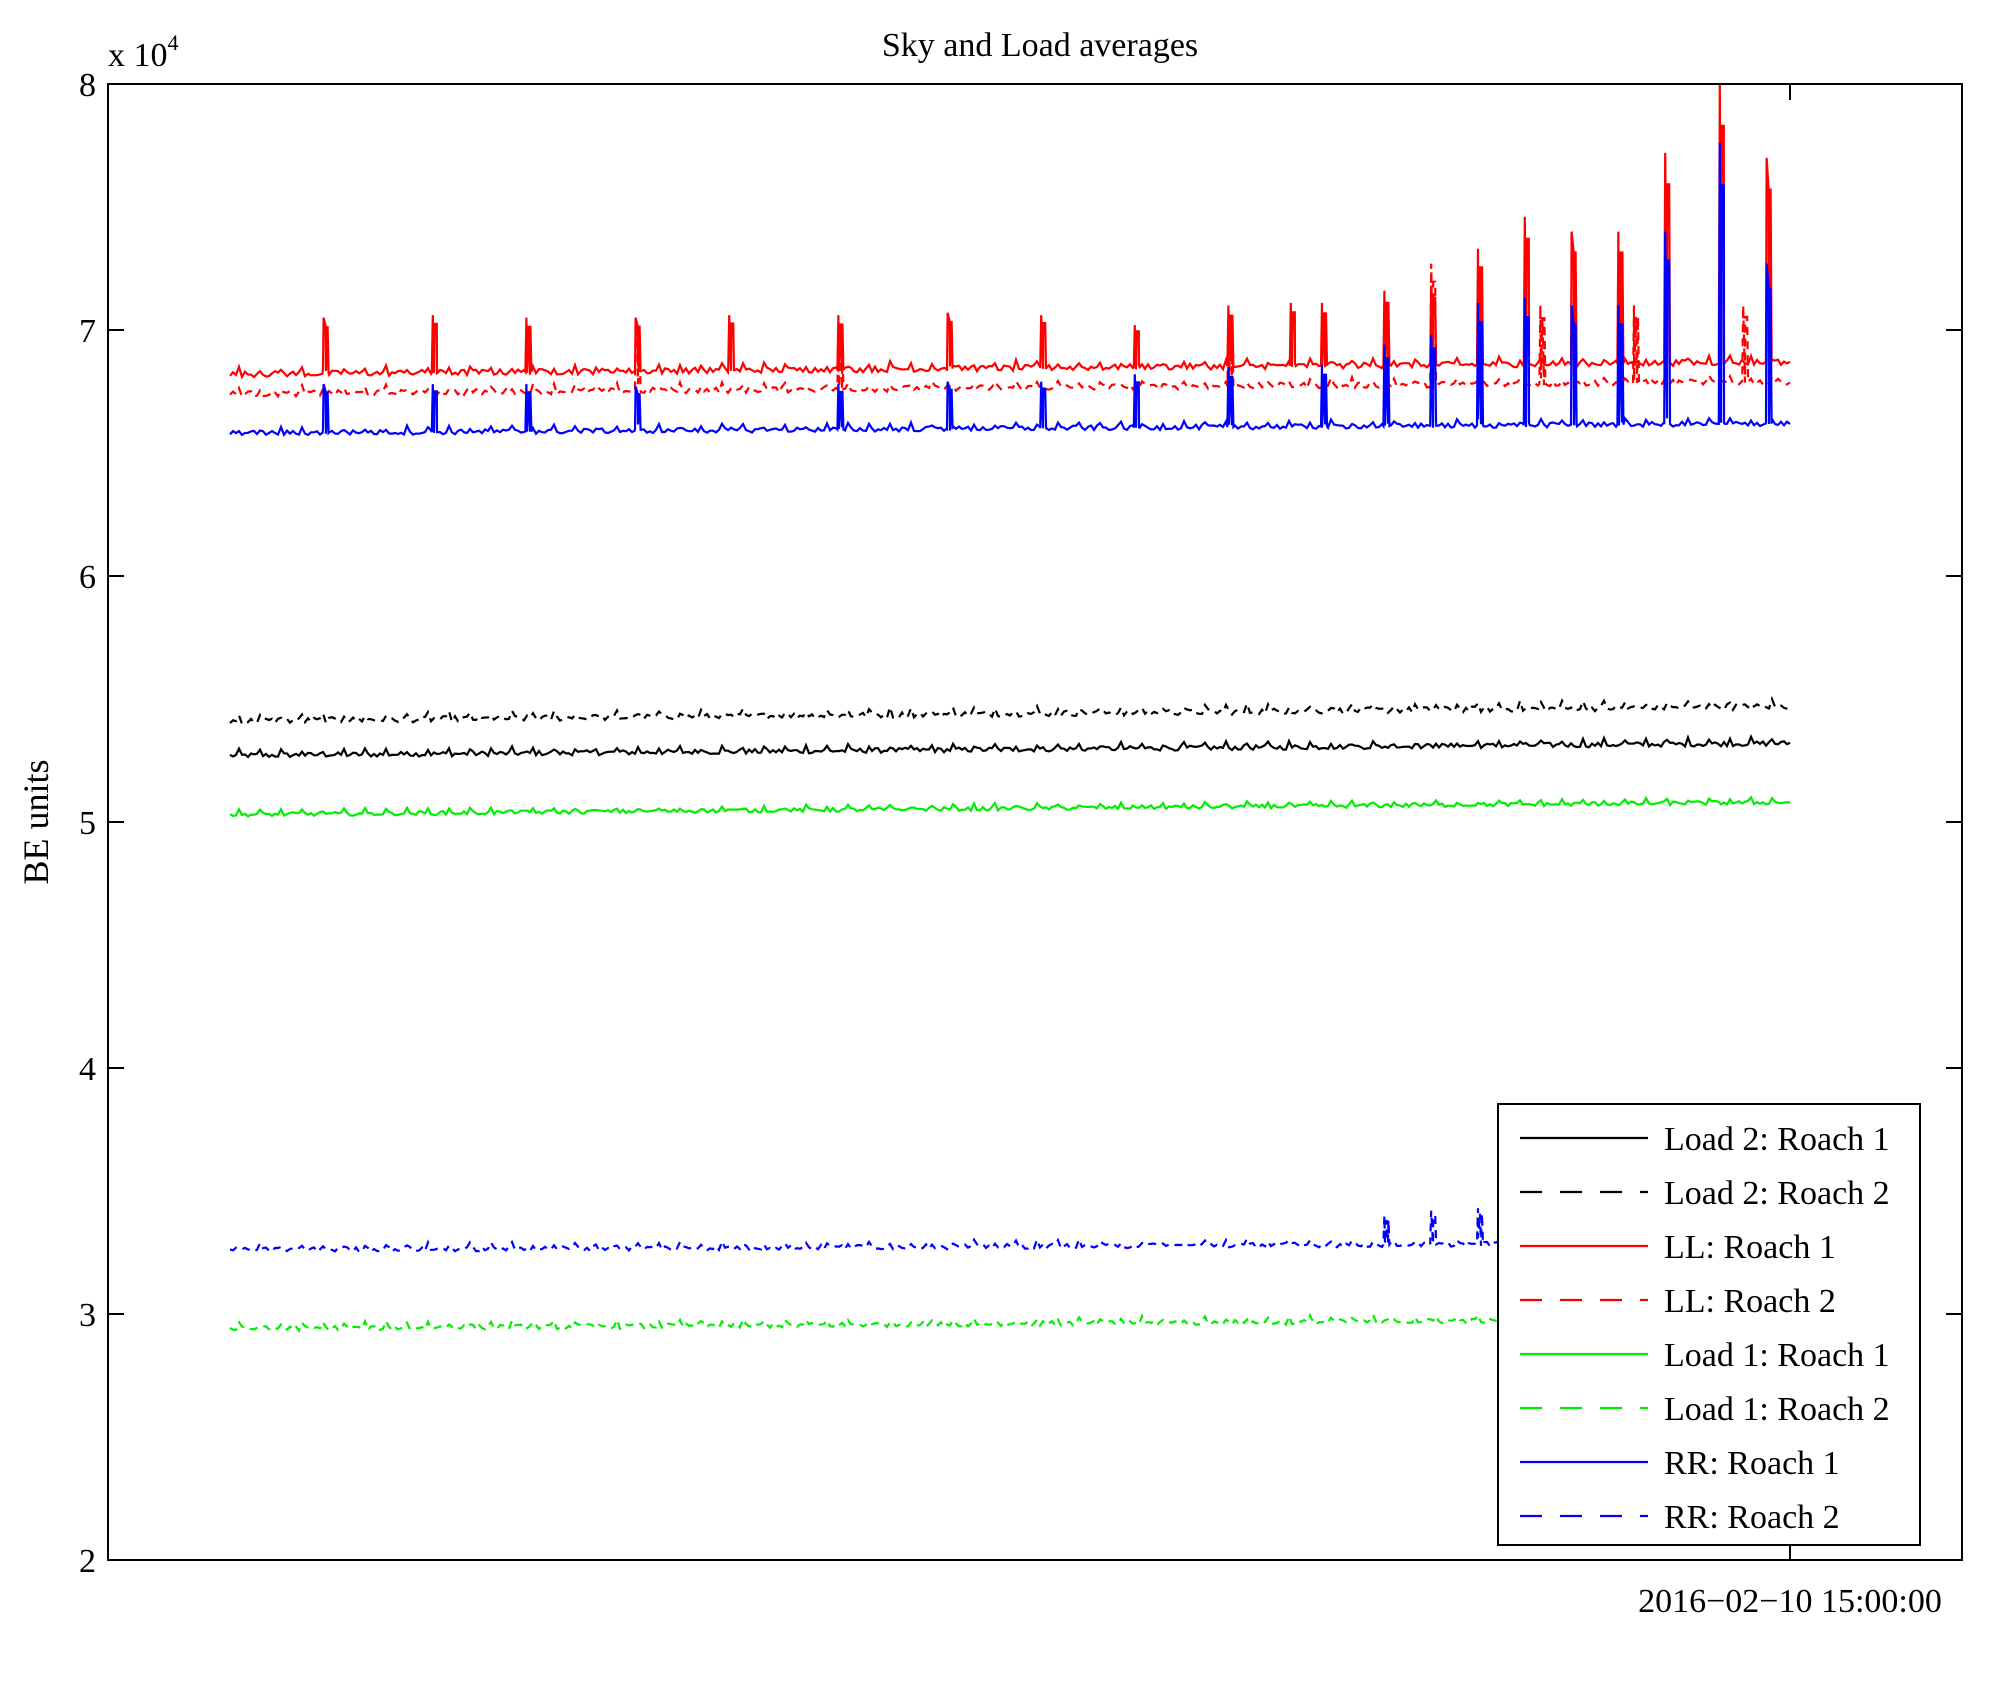 Image resolution: width=1996 pixels, height=1688 pixels. Describe the element at coordinates (1777, 1355) in the screenshot. I see `legend-label: Load 1: Roach 1` at that location.